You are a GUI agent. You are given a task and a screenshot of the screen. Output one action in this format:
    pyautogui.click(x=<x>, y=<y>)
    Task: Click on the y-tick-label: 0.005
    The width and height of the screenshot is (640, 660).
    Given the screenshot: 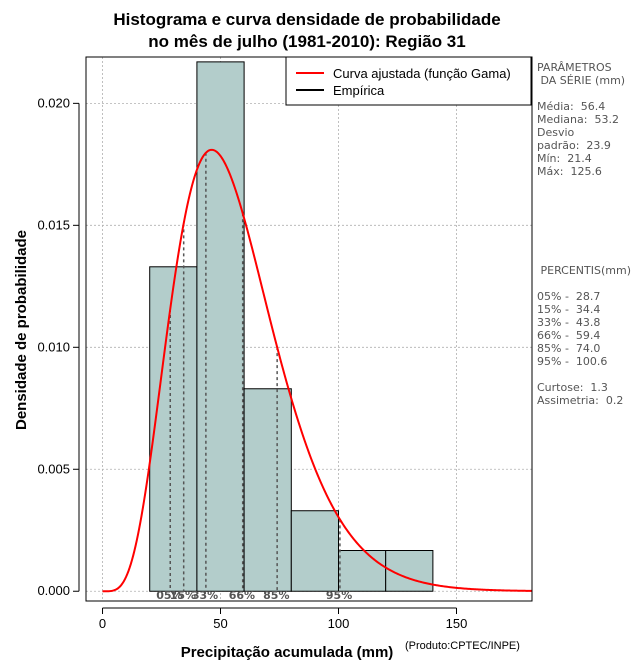 What is the action you would take?
    pyautogui.click(x=53, y=468)
    